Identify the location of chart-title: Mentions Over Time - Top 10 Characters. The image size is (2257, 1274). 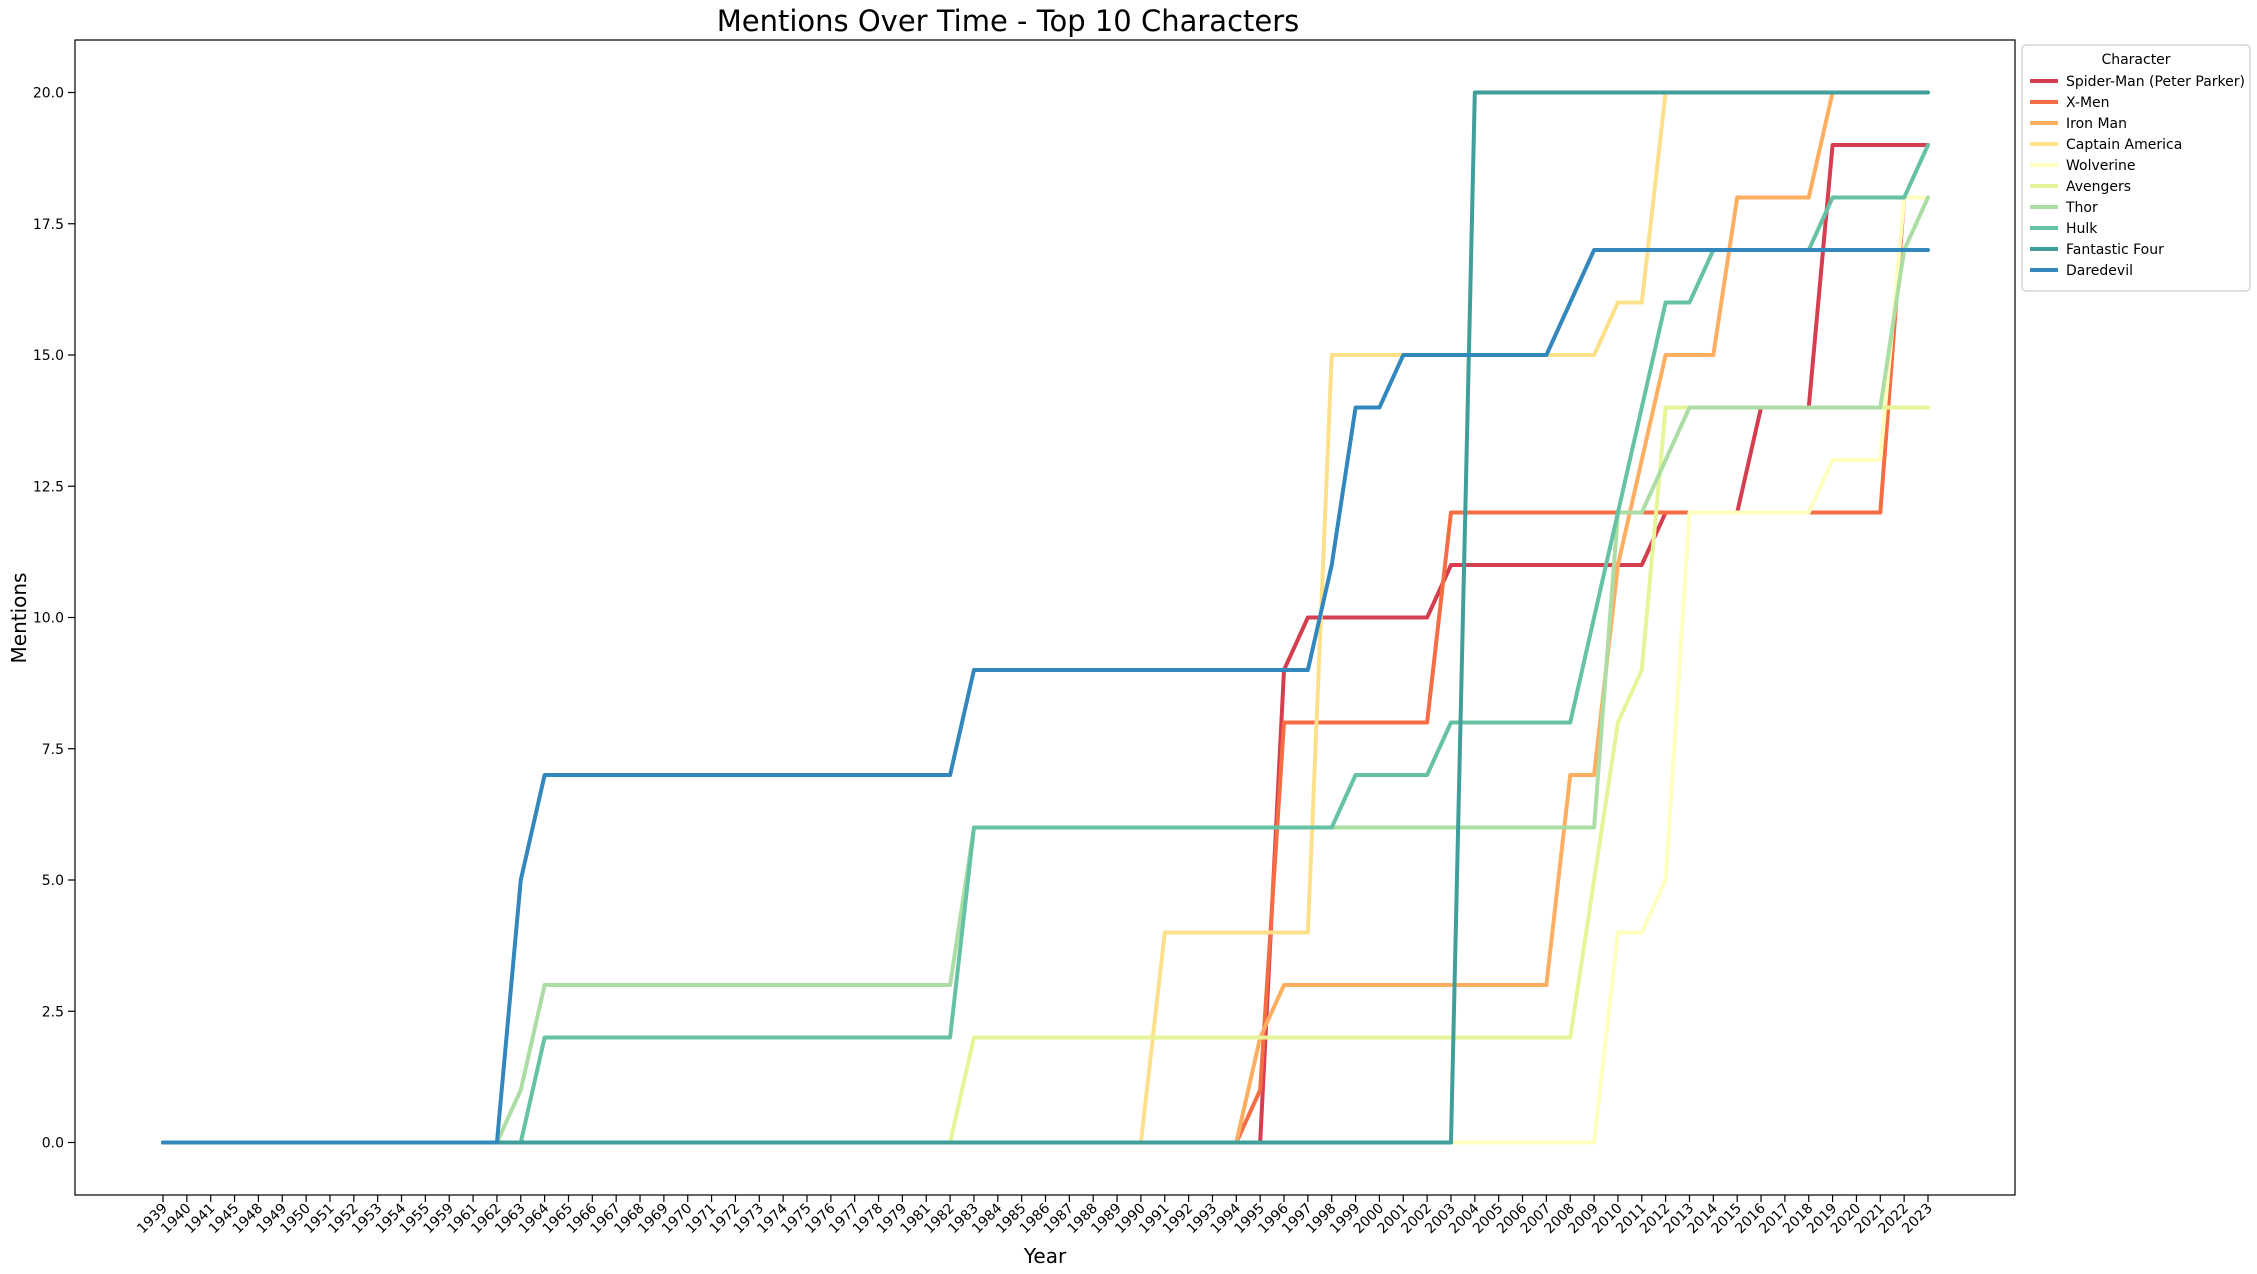
(1008, 21).